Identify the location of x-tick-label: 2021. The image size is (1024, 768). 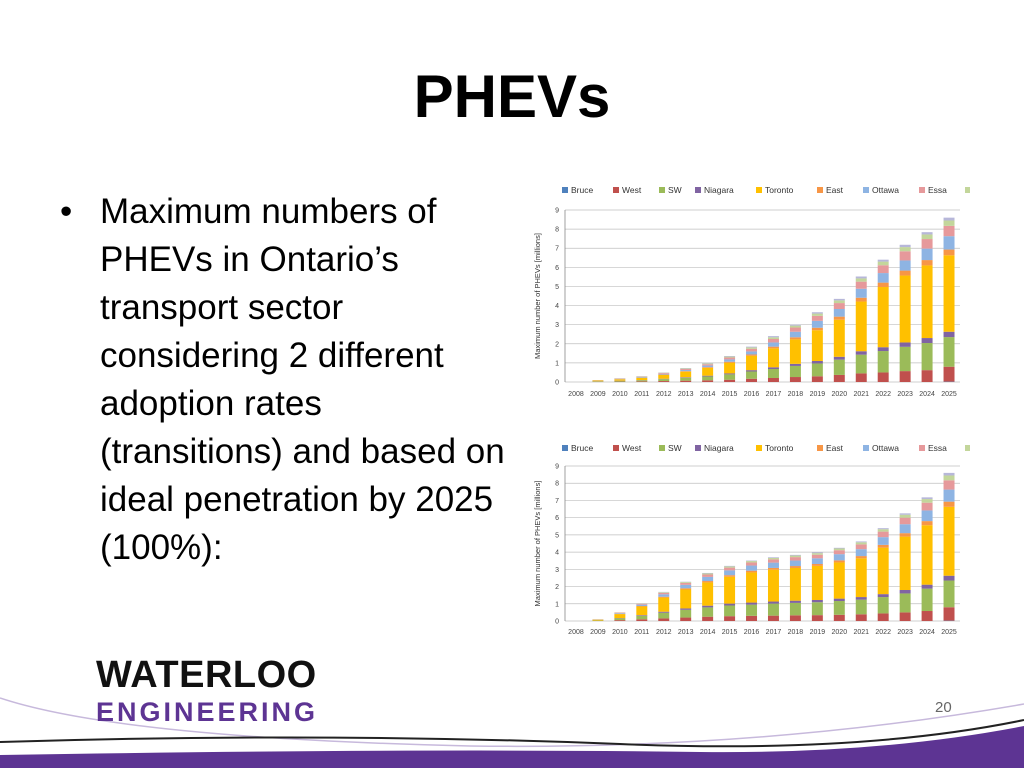
(861, 394).